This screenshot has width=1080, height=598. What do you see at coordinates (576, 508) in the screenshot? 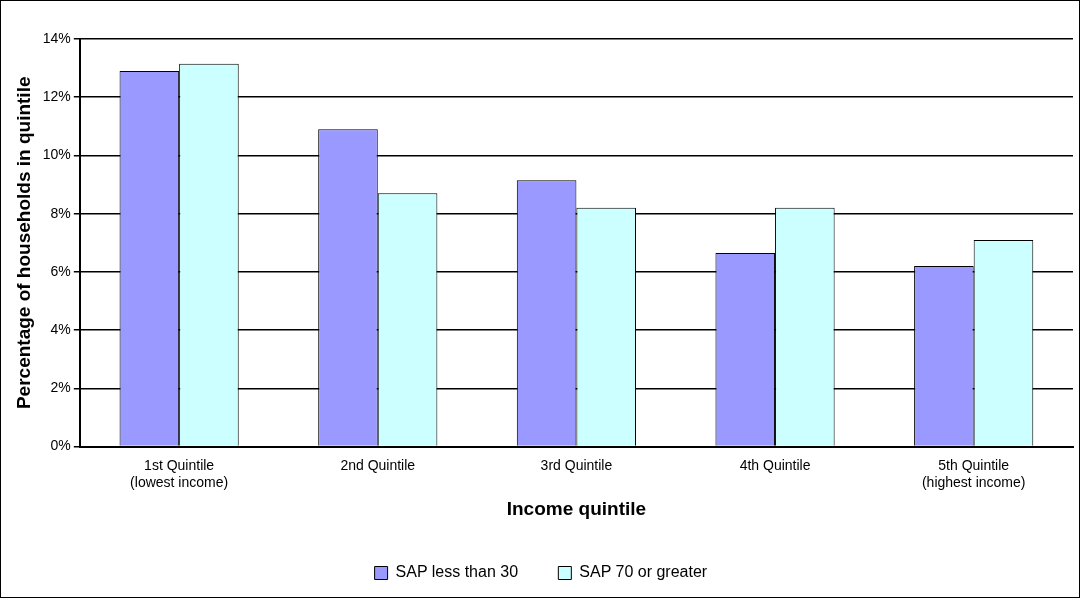
I see `x-axis-title: Income quintile` at bounding box center [576, 508].